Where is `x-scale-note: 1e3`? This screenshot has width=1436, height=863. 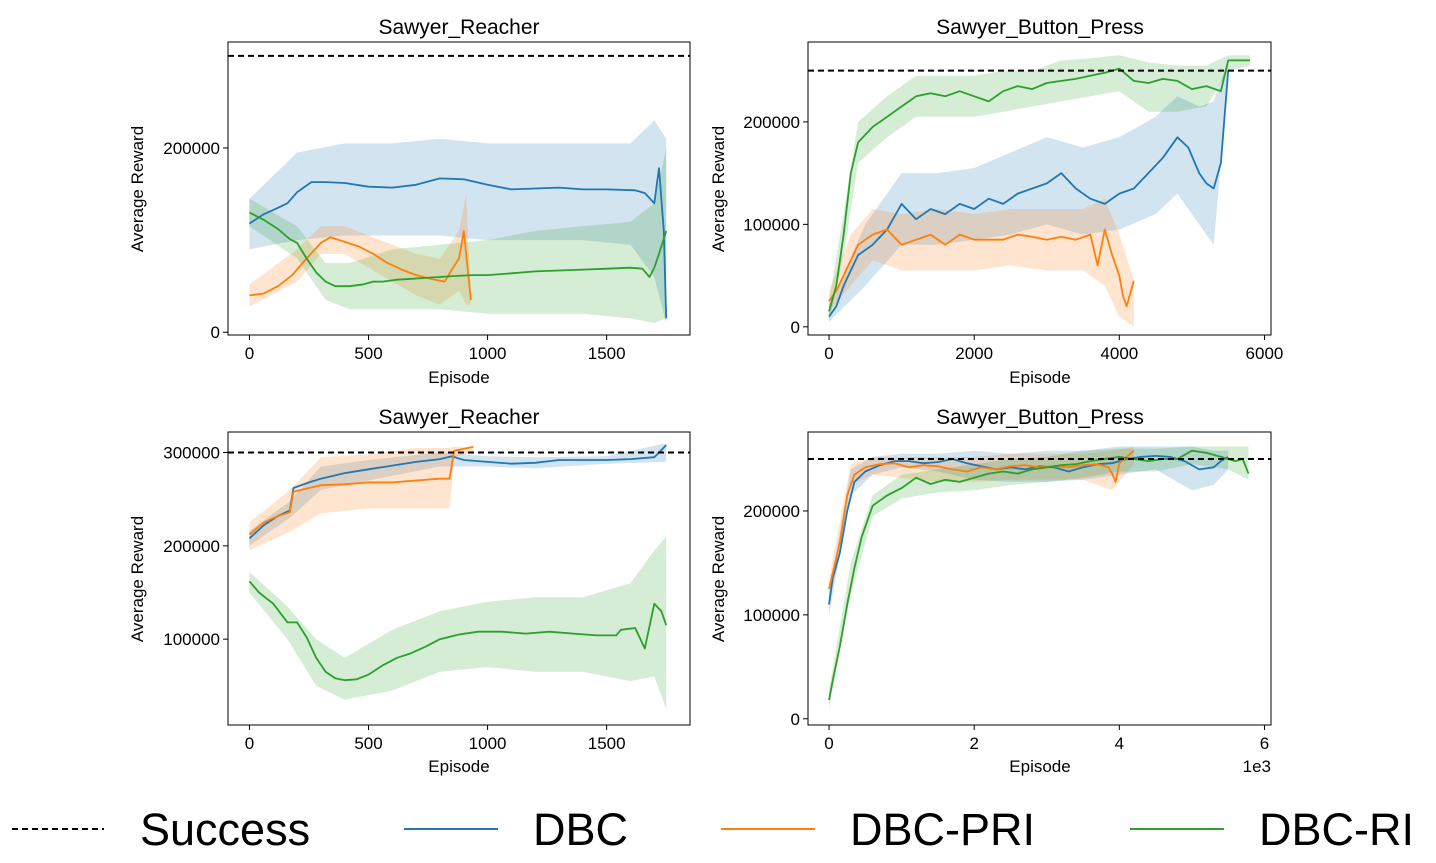
x-scale-note: 1e3 is located at coordinates (1257, 766).